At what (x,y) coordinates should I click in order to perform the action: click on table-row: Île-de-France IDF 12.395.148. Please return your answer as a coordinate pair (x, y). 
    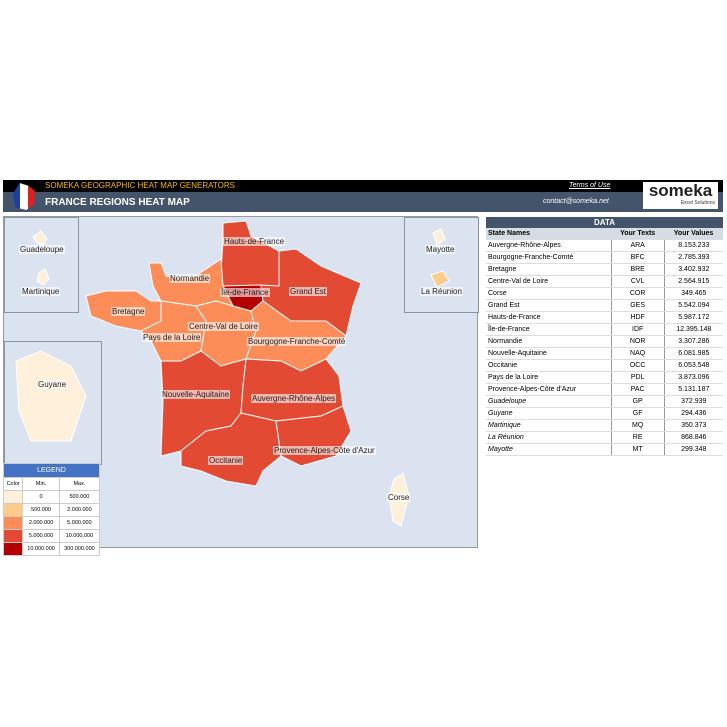
    Looking at the image, I should click on (604, 329).